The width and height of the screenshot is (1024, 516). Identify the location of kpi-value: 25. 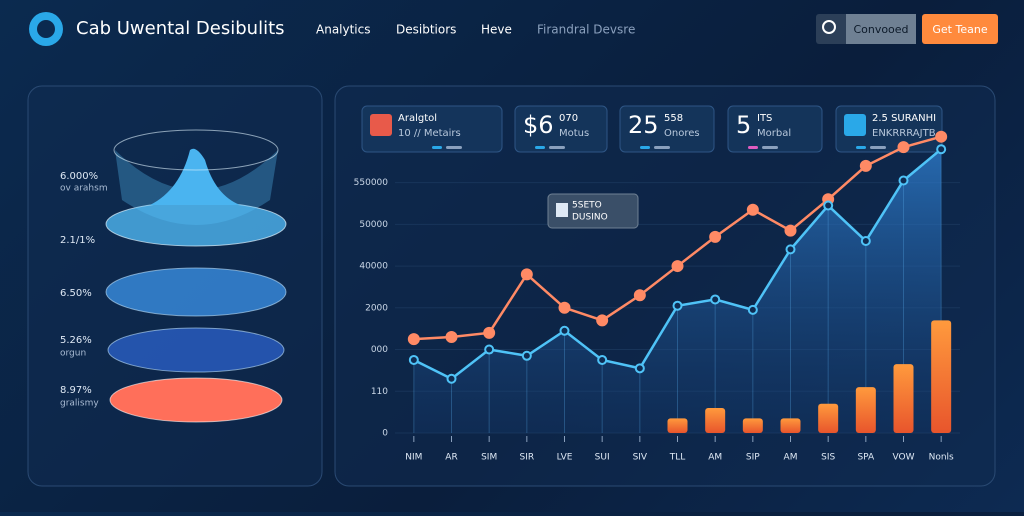
(643, 125).